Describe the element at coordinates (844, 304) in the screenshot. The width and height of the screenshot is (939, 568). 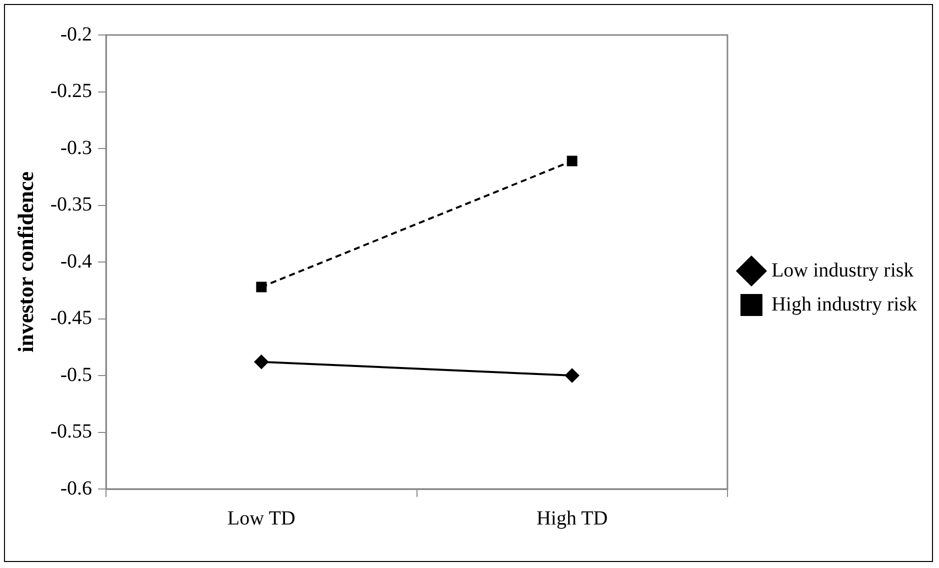
I see `legend-label: High industry risk` at that location.